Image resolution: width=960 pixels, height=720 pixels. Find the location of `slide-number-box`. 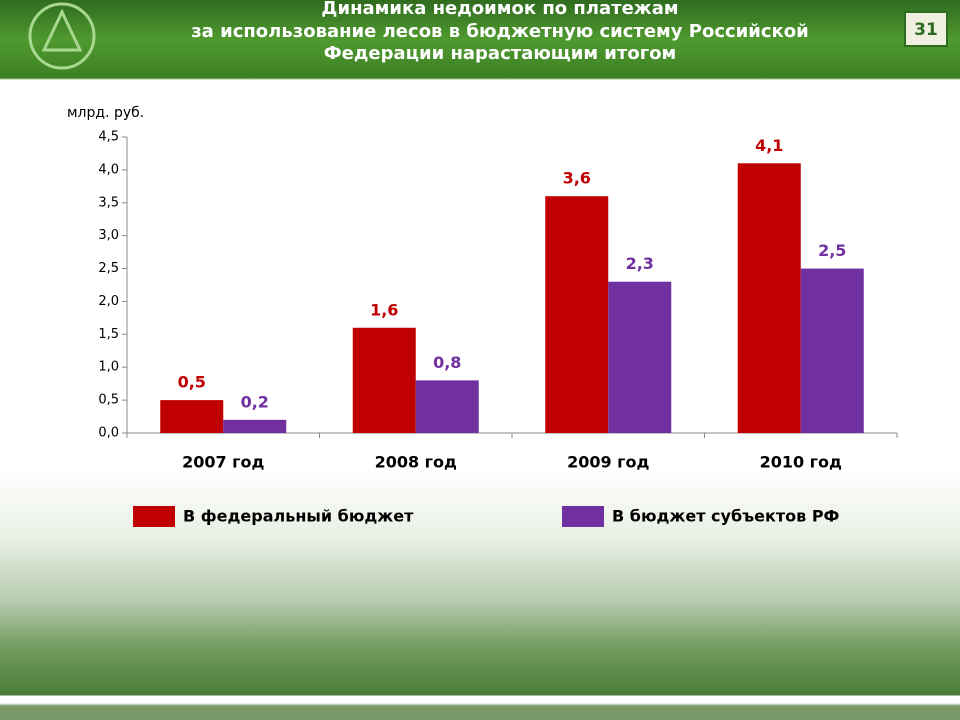

slide-number-box is located at coordinates (926, 29).